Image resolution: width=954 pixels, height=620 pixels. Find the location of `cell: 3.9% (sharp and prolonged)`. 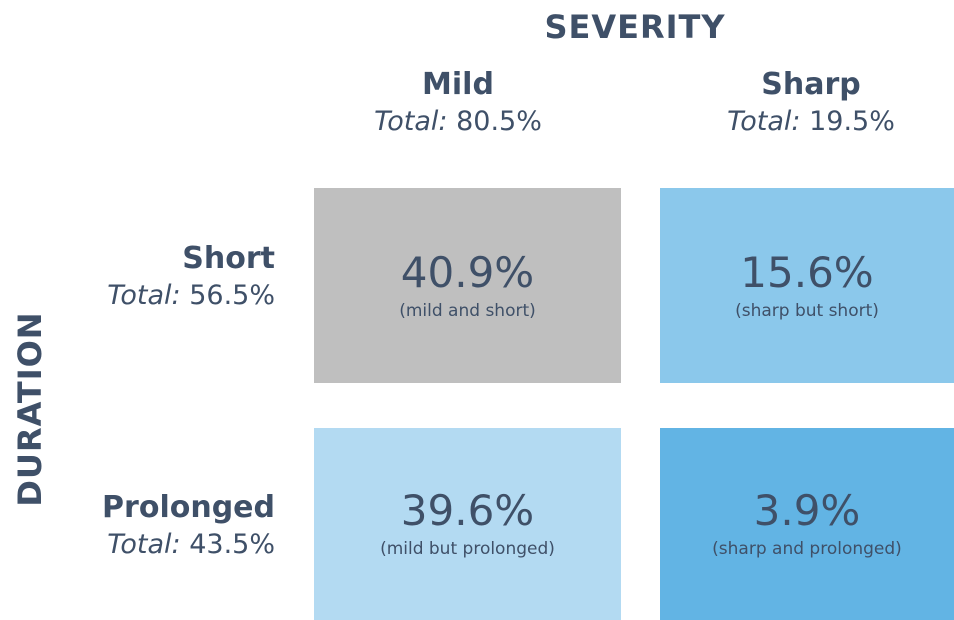

cell: 3.9% (sharp and prolonged) is located at coordinates (807, 524).